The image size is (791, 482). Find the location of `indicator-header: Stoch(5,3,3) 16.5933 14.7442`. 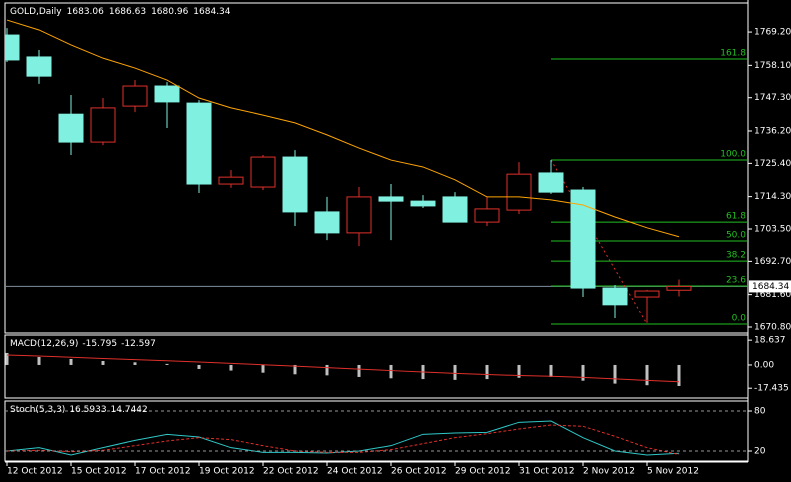

indicator-header: Stoch(5,3,3) 16.5933 14.7442 is located at coordinates (79, 410).